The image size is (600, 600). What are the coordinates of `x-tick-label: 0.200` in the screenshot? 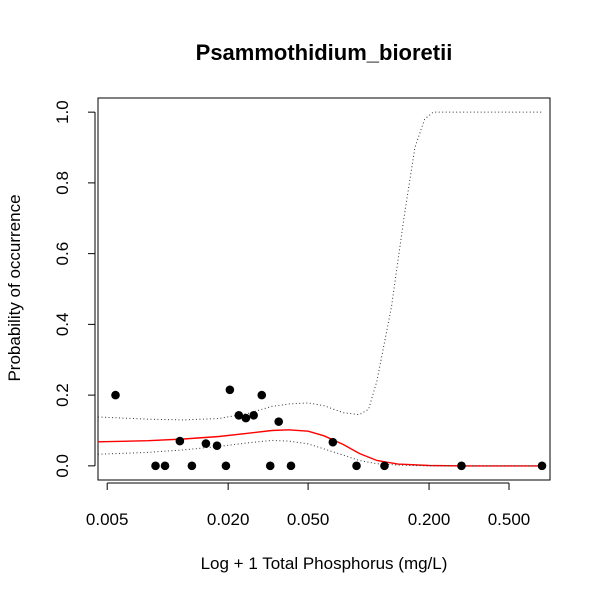 It's located at (429, 519).